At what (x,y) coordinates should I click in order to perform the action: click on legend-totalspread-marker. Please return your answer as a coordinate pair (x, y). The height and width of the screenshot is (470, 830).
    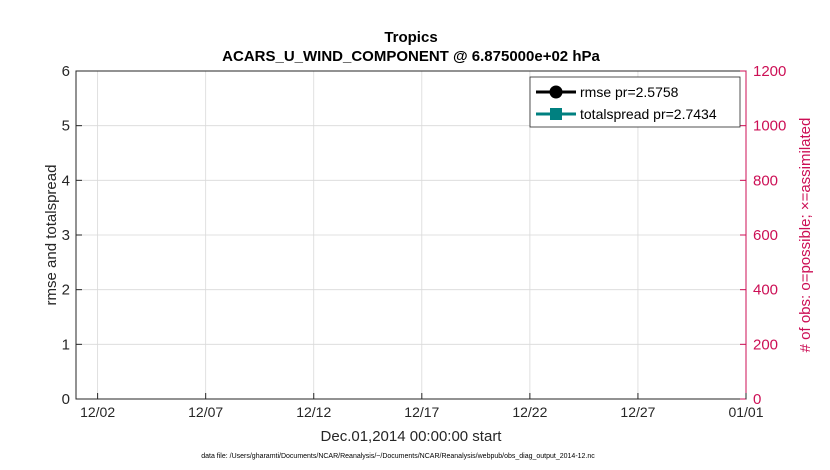
    Looking at the image, I should click on (556, 114).